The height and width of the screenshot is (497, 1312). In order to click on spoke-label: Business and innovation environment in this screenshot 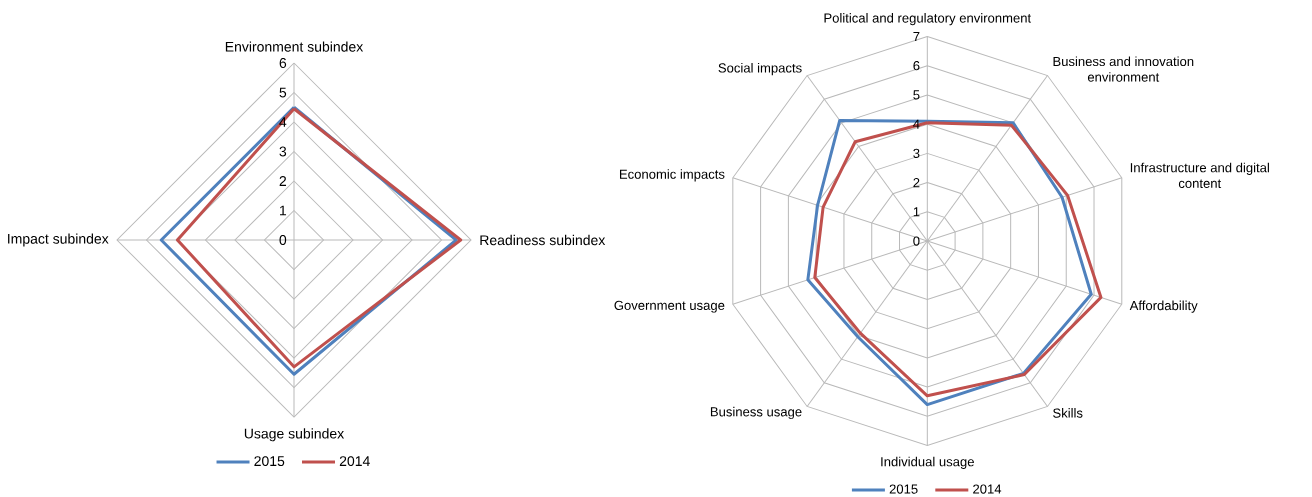, I will do `click(1123, 69)`.